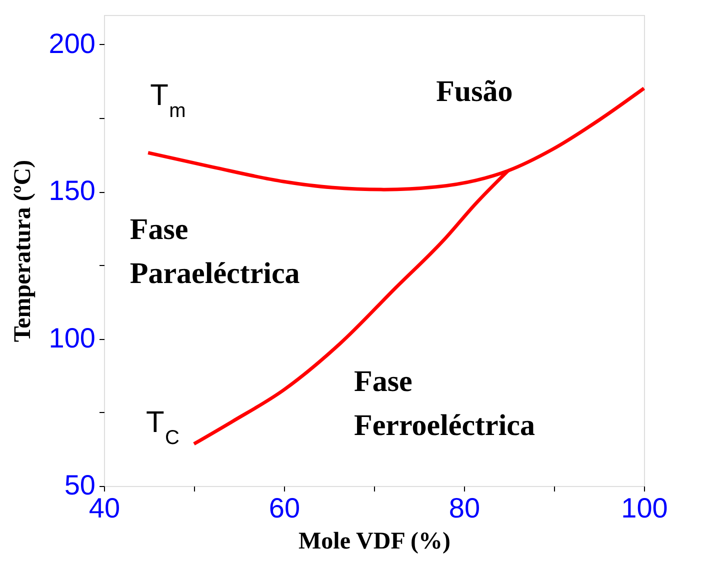  What do you see at coordinates (374, 541) in the screenshot?
I see `x-axis-title: Mole VDF (%)` at bounding box center [374, 541].